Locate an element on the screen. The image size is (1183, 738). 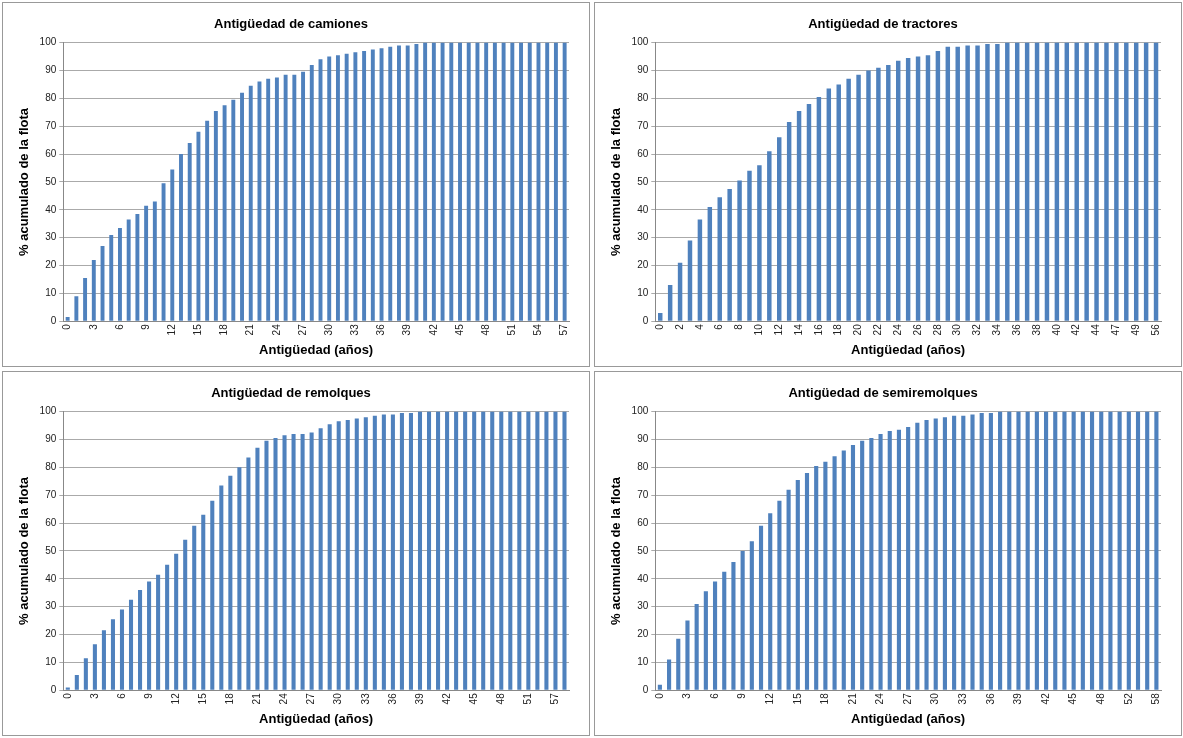
x-tick-label: 16 is located at coordinates (818, 329).